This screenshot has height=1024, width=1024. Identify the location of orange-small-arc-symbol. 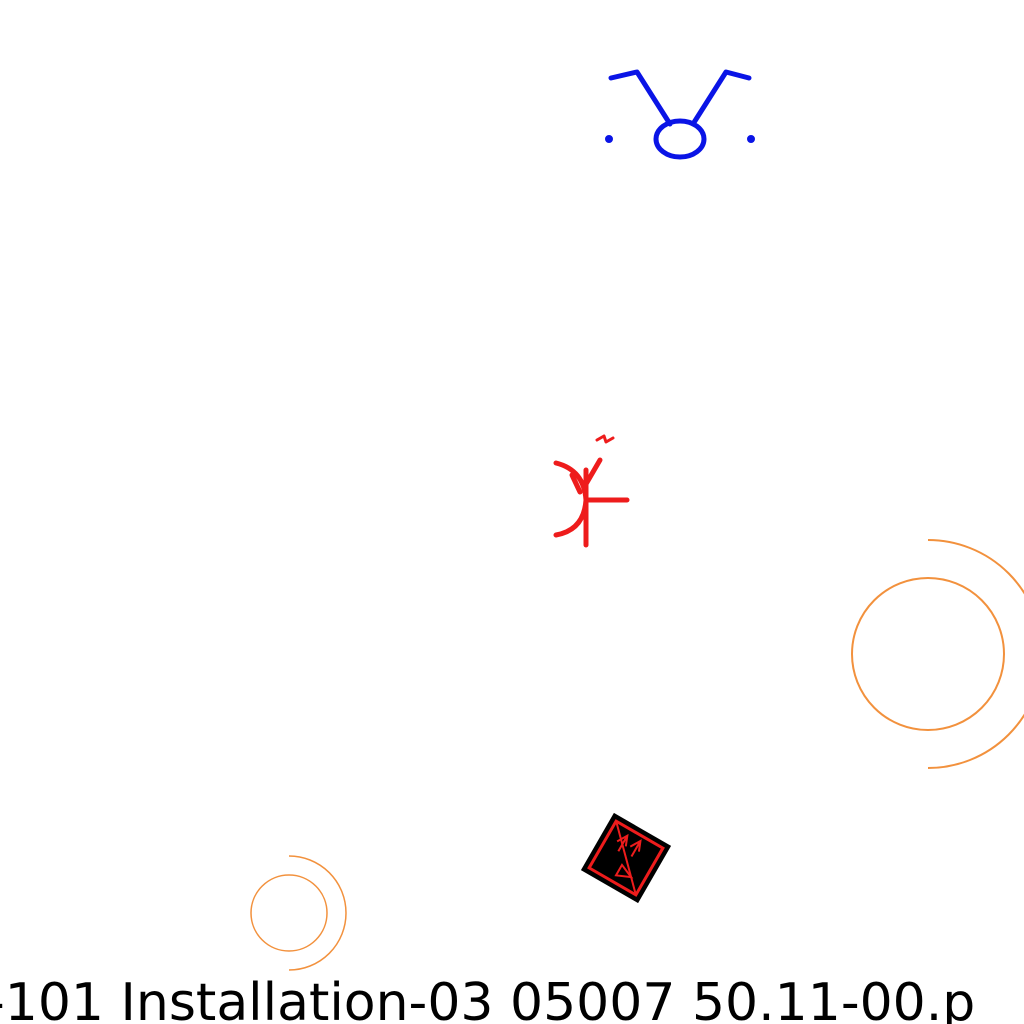
(298, 913).